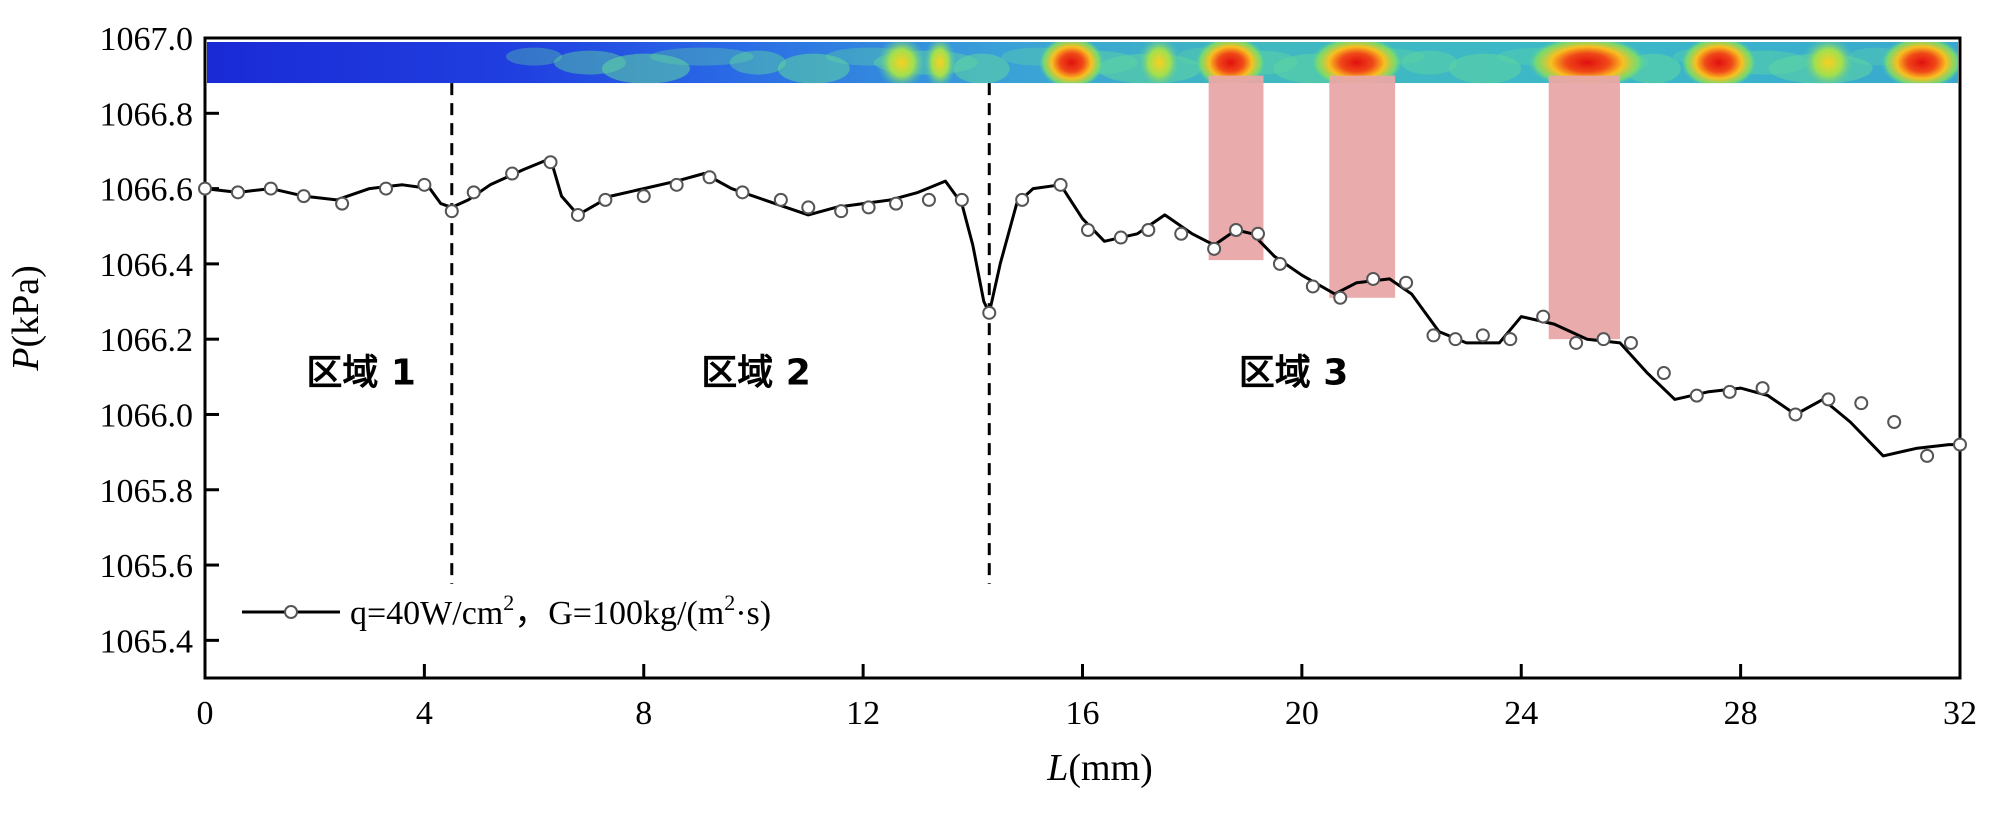 The image size is (2000, 826). I want to click on y-tick-label: 1065.4, so click(147, 641).